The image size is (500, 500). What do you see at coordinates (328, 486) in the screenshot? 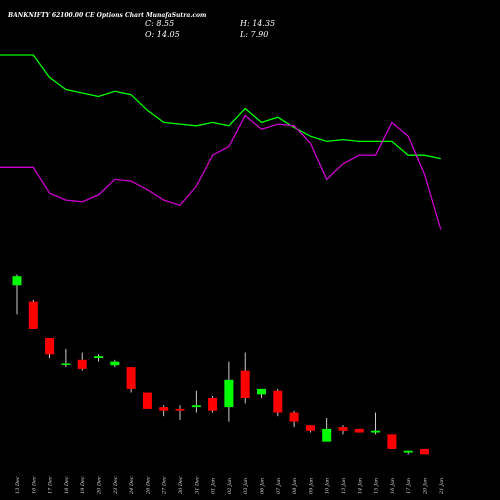
I see `x-tick-label: 10 Jan` at bounding box center [328, 486].